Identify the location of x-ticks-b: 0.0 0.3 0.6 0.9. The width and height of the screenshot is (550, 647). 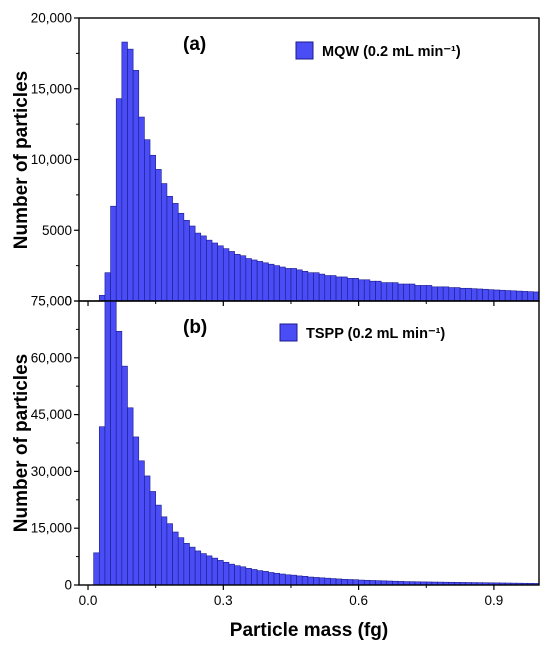
(291, 596).